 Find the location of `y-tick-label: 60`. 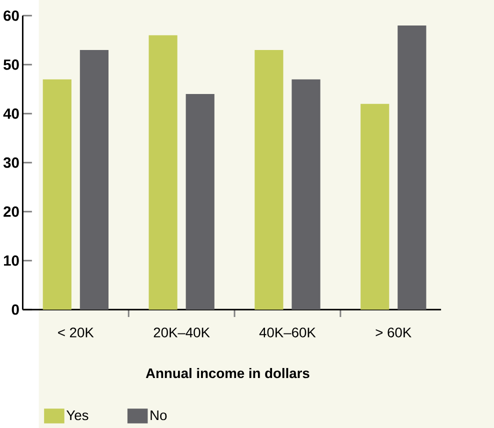

y-tick-label: 60 is located at coordinates (11, 15).